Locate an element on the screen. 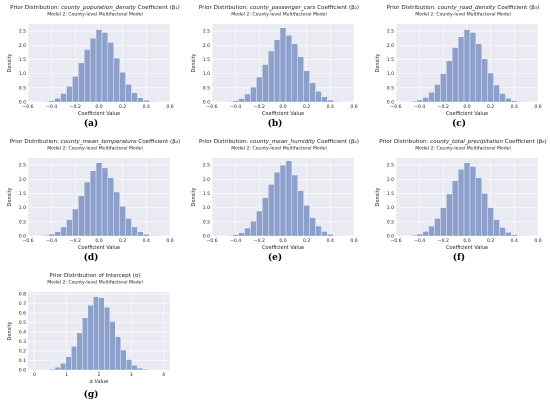 This screenshot has width=550, height=406. x-tick-label-f-4: 0.2 is located at coordinates (490, 241).